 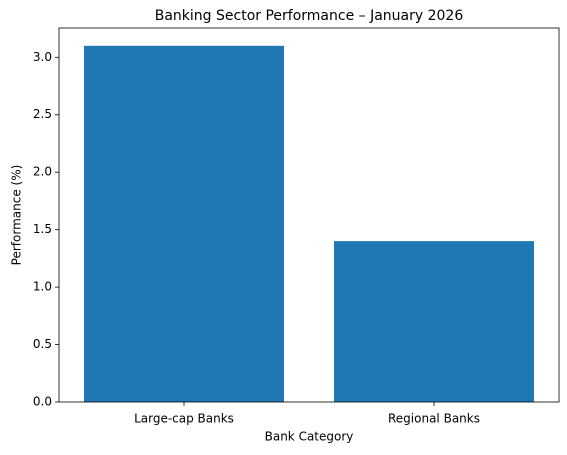 What do you see at coordinates (42, 287) in the screenshot?
I see `y-tick-label: 1.0` at bounding box center [42, 287].